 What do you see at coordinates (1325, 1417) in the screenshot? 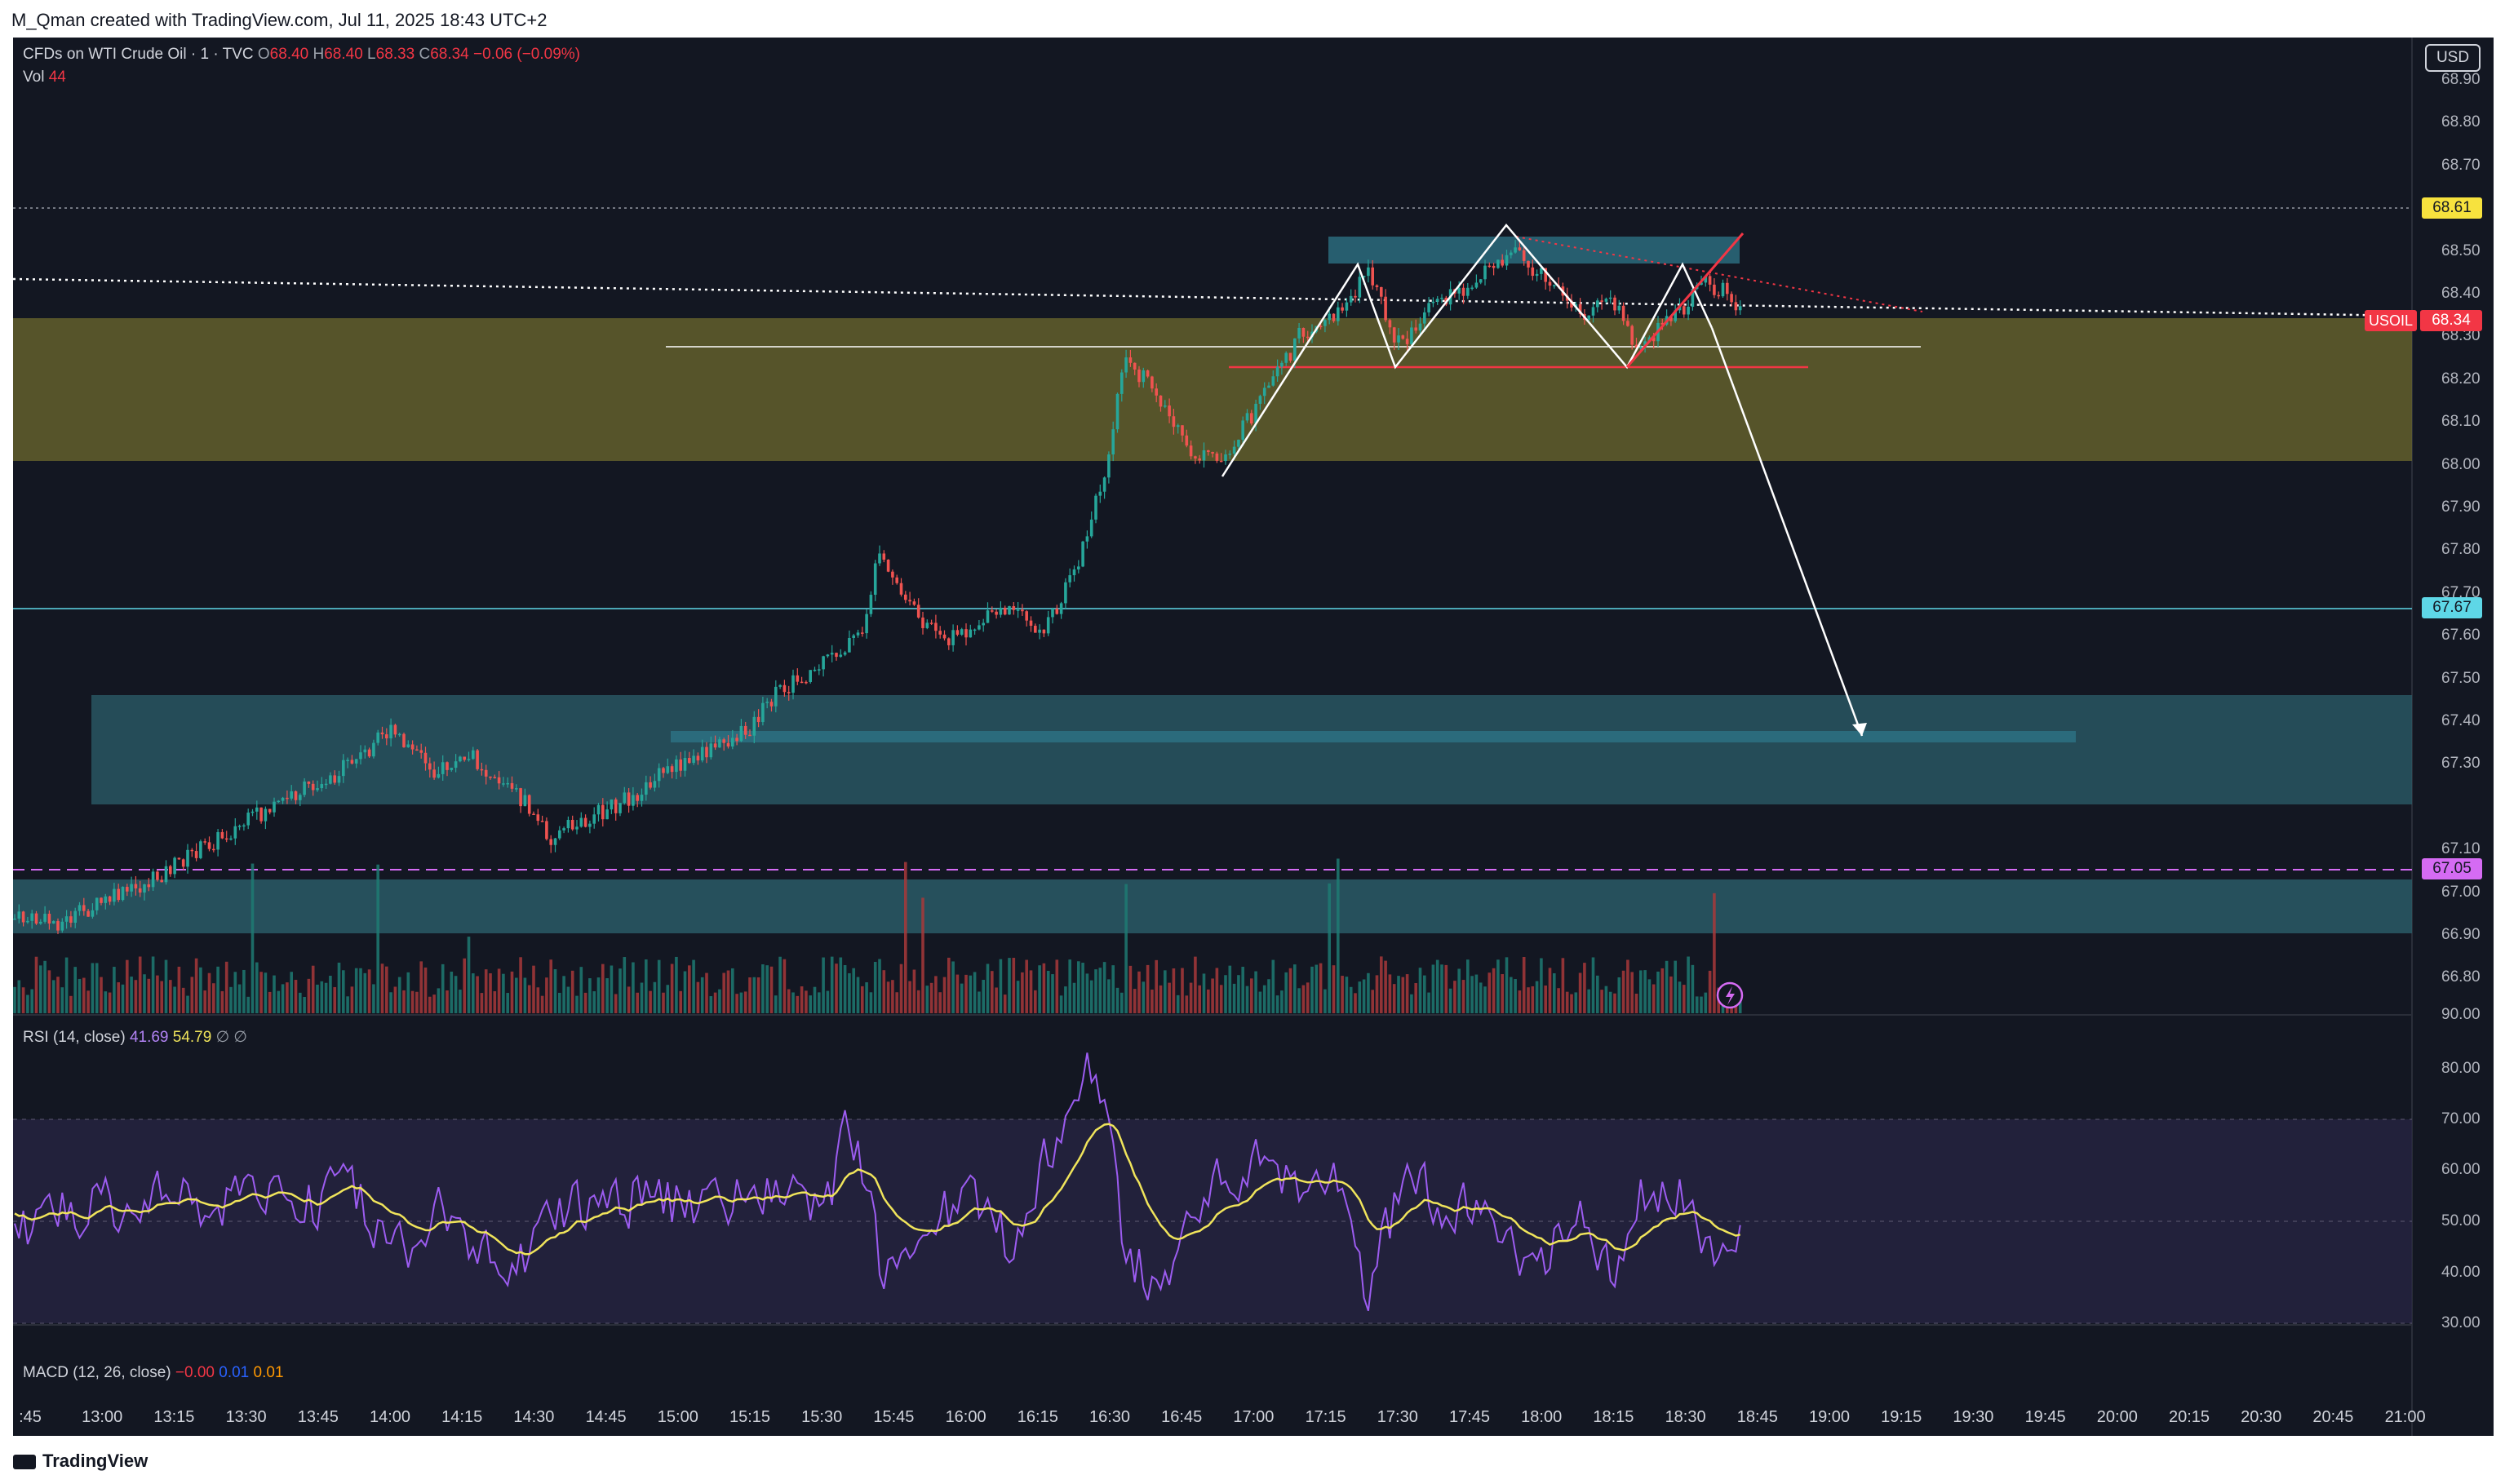
I see `time-tick-label: 17:15` at bounding box center [1325, 1417].